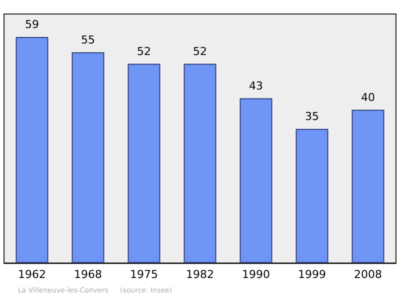  I want to click on x-tick-label: 1968, so click(88, 274).